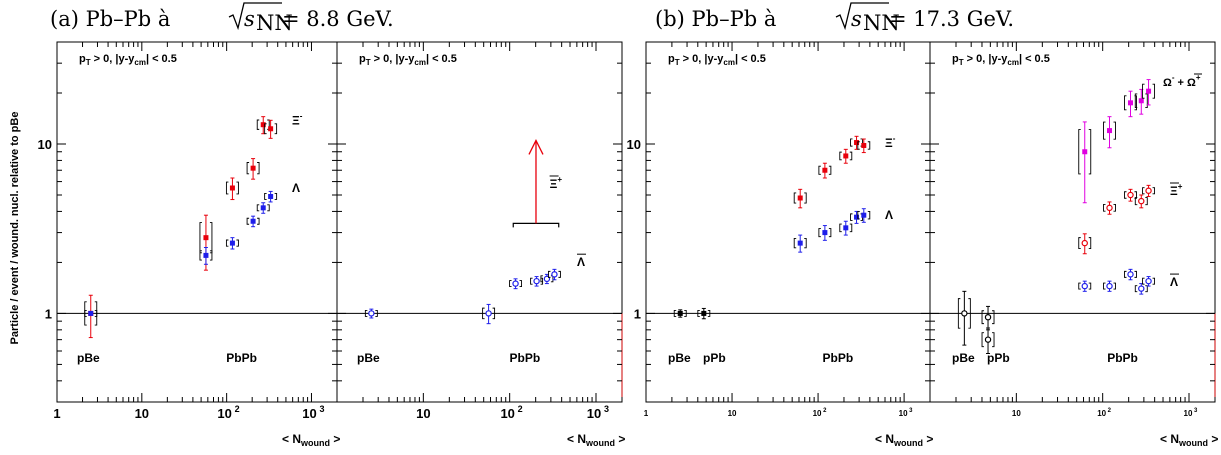 This screenshot has height=455, width=1221. Describe the element at coordinates (581, 262) in the screenshot. I see `species-label-antilambda-main: Λ` at that location.